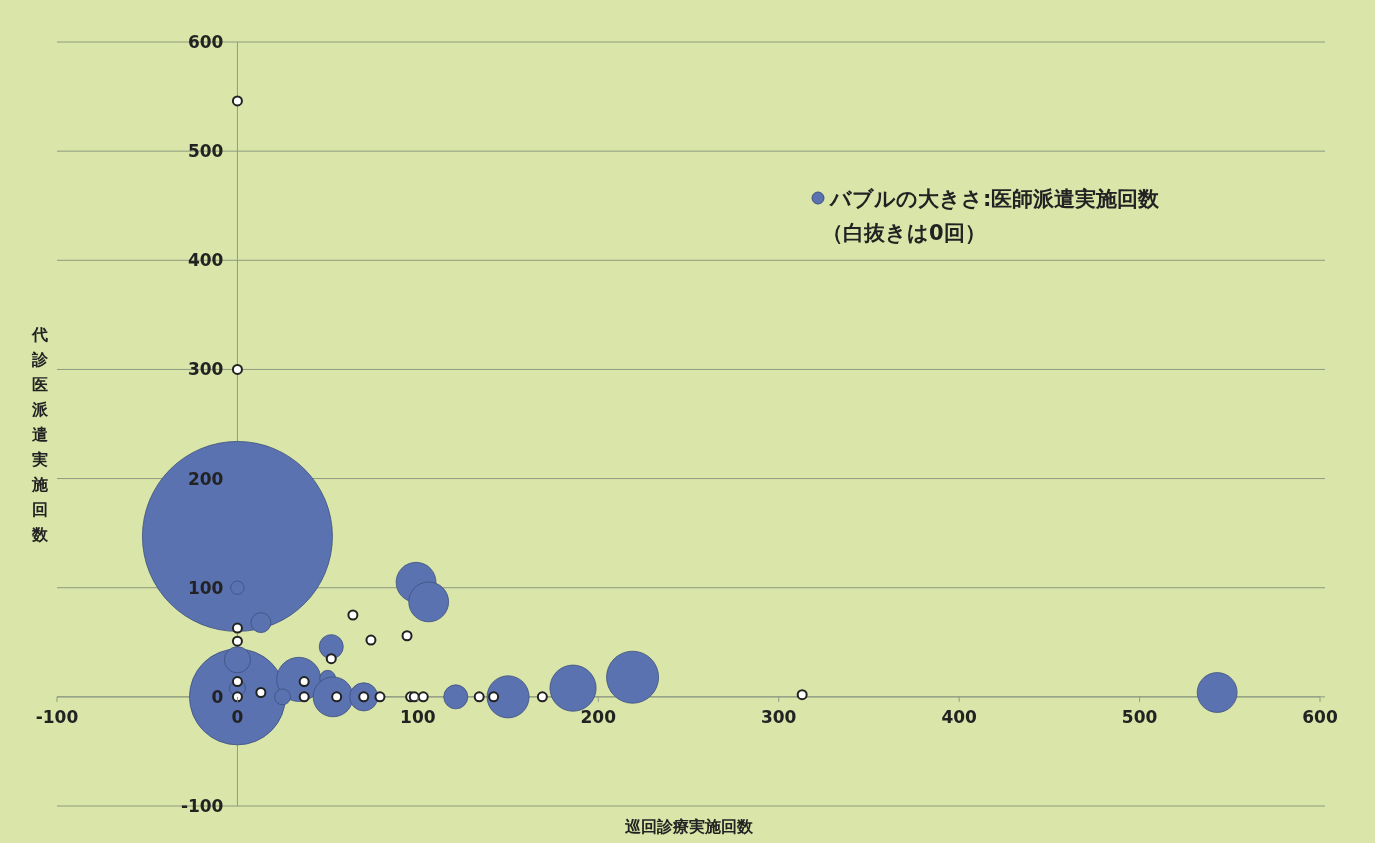 Image resolution: width=1375 pixels, height=843 pixels. What do you see at coordinates (205, 42) in the screenshot?
I see `y-tick-label: 600` at bounding box center [205, 42].